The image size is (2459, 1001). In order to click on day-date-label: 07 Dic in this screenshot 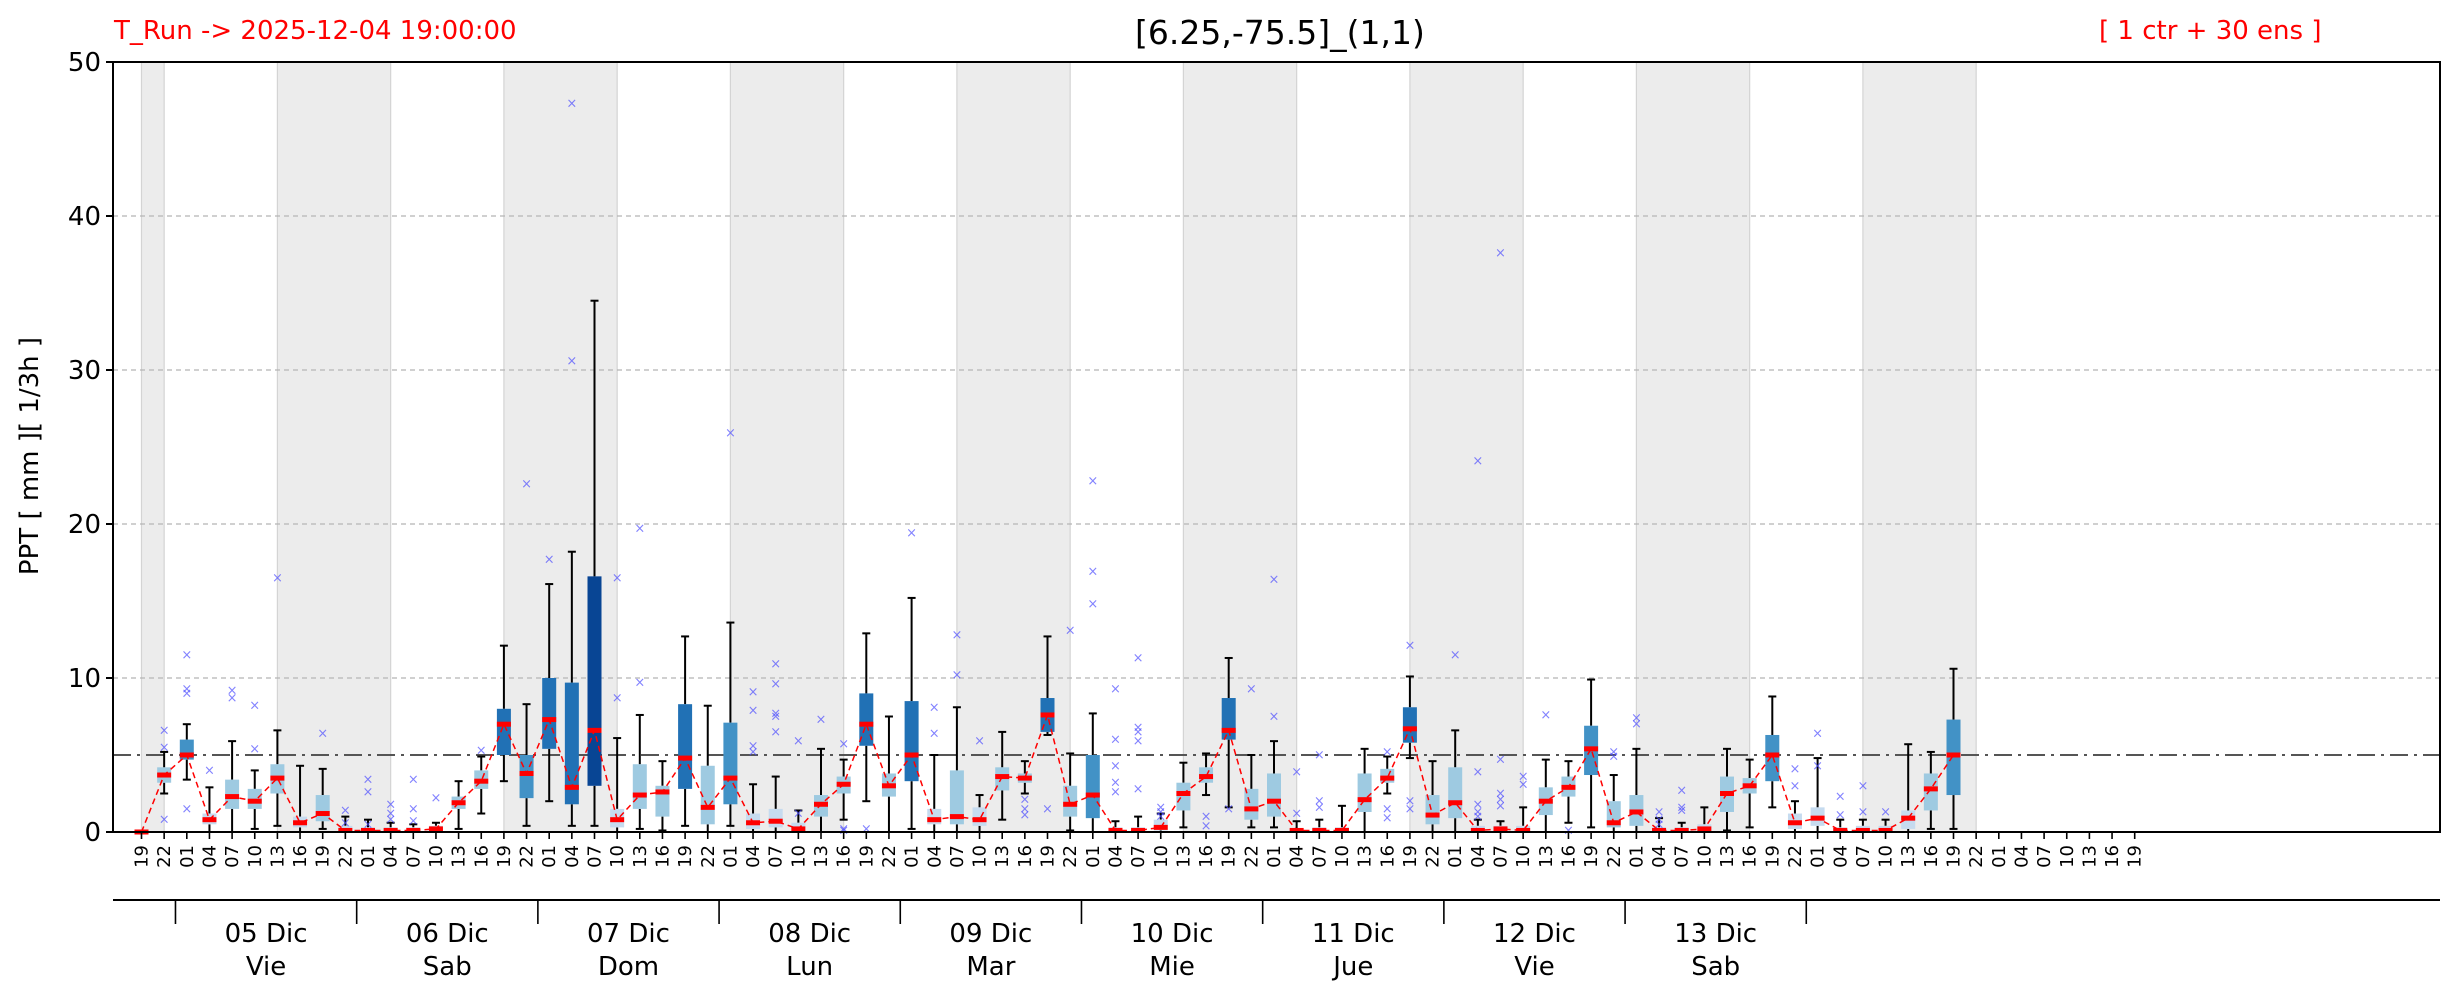, I will do `click(628, 934)`.